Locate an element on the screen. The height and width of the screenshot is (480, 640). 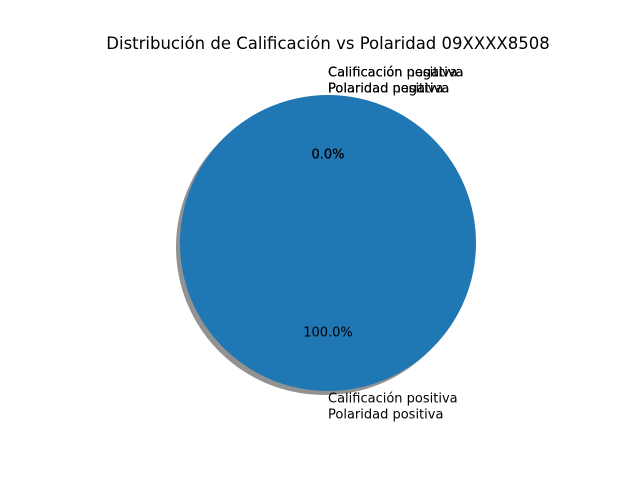
slice-percent-label: 0.0% is located at coordinates (327, 155).